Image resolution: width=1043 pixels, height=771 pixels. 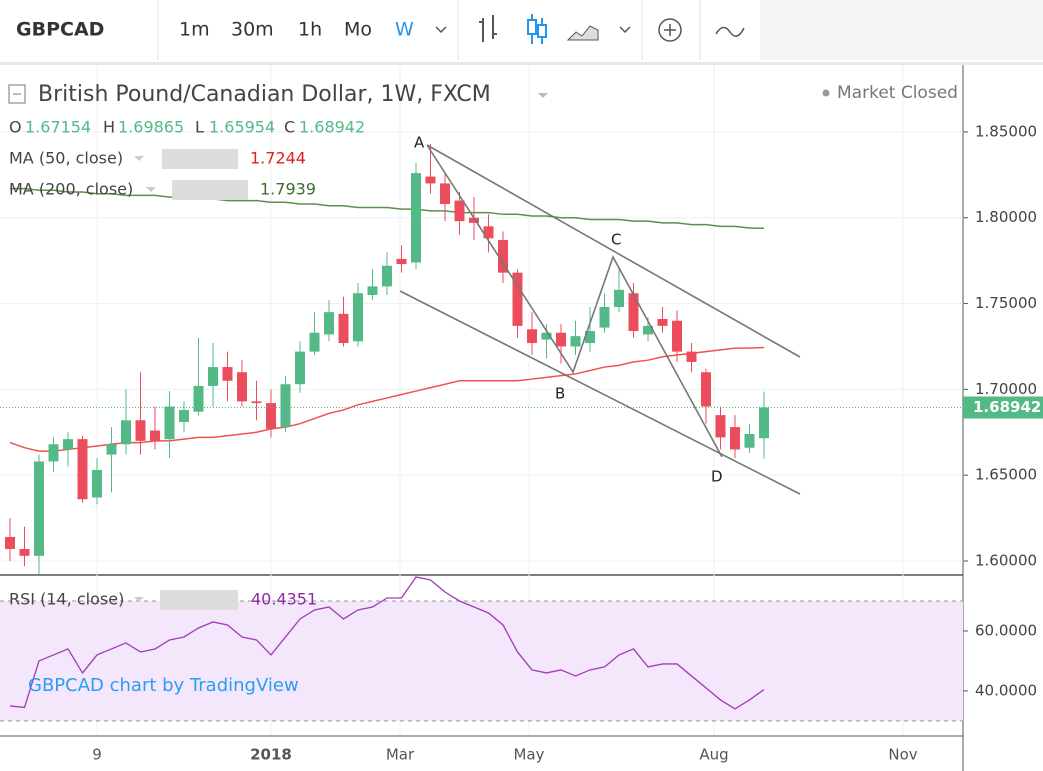 I want to click on y-tick-label: 40.0000, so click(x=1006, y=690).